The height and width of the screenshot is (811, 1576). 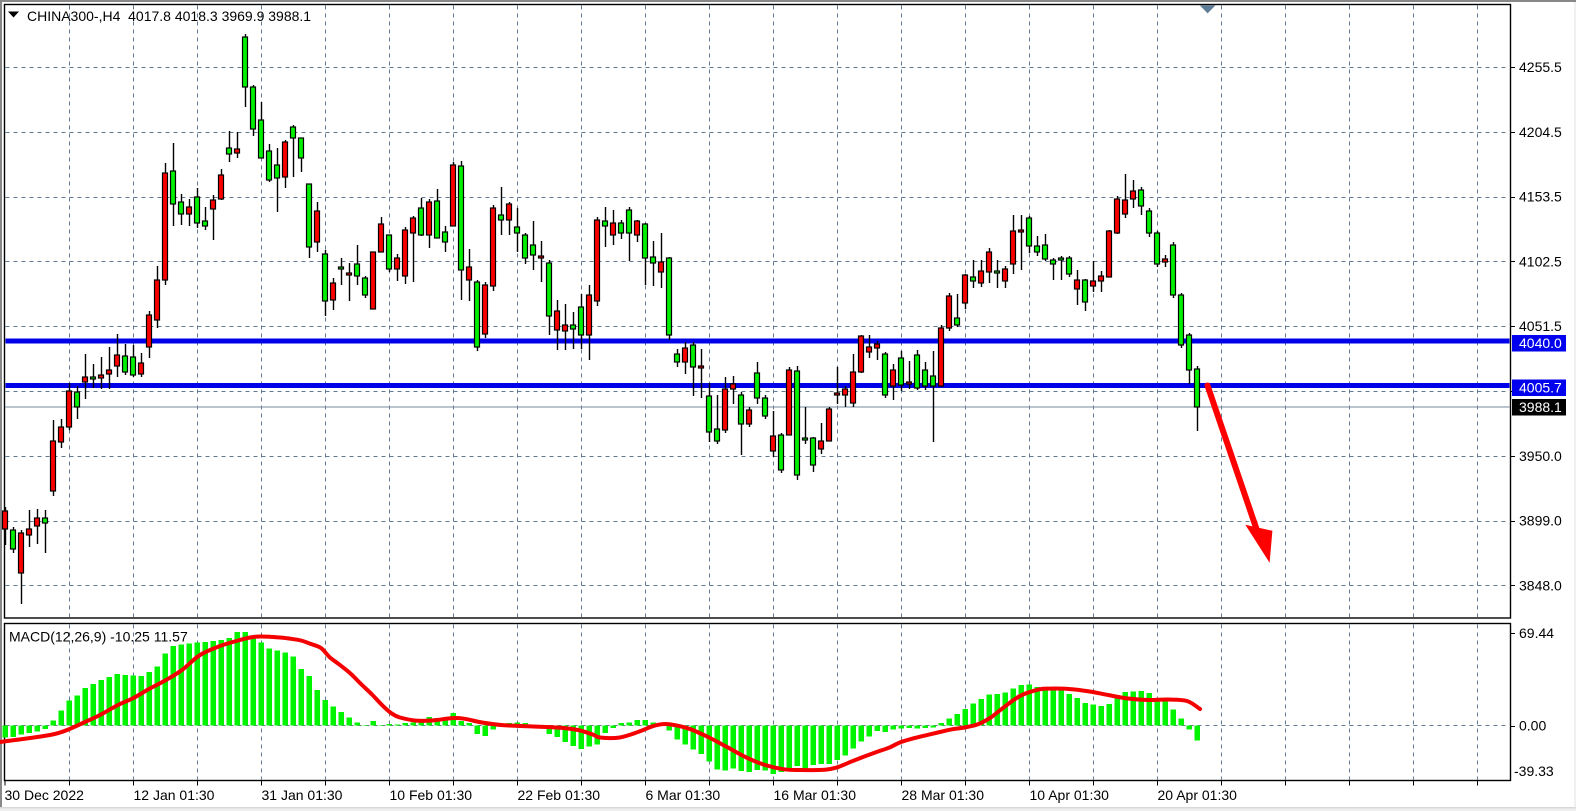 What do you see at coordinates (1540, 67) in the screenshot?
I see `svg-text: 4255.5` at bounding box center [1540, 67].